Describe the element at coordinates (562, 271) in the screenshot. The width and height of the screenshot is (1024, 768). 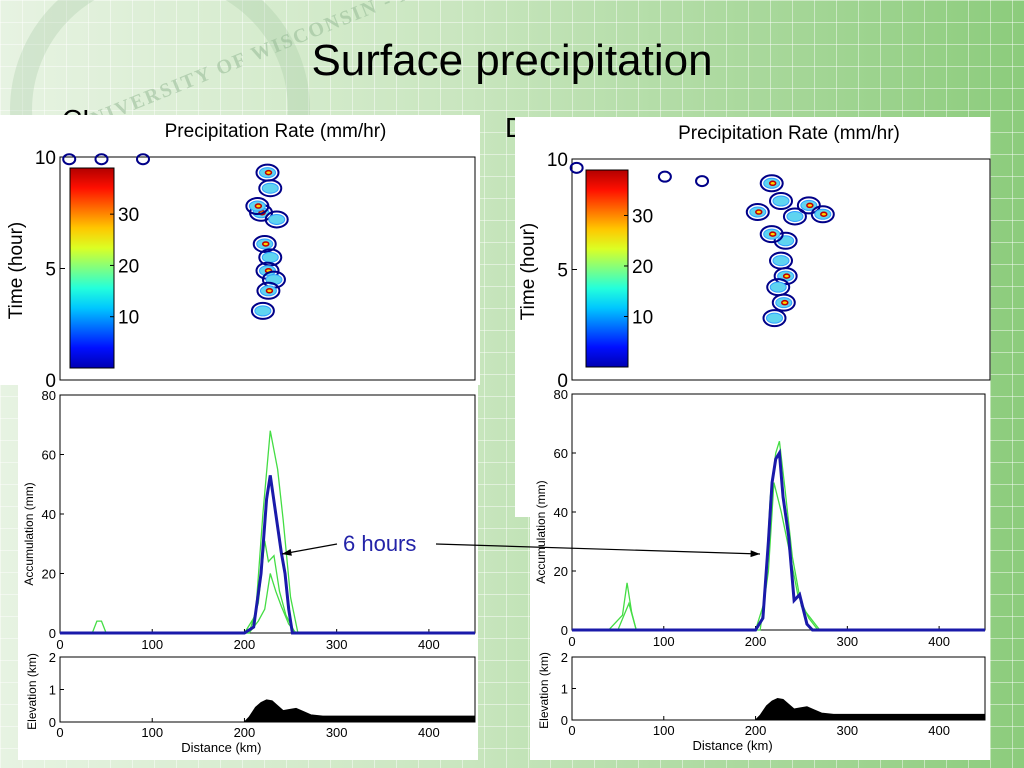
I see `rate-y-tick-label: 5` at that location.